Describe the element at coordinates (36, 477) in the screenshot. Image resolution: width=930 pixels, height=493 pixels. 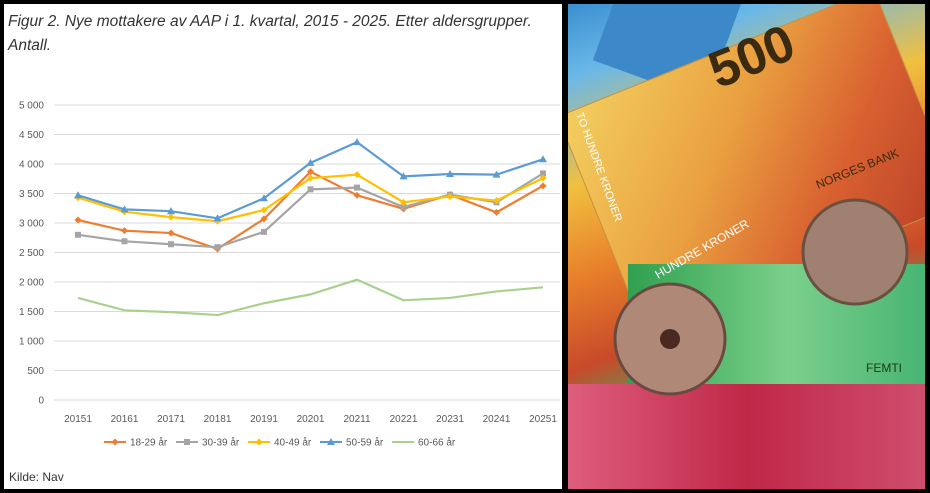
I see `chart-source: Kilde: Nav` at that location.